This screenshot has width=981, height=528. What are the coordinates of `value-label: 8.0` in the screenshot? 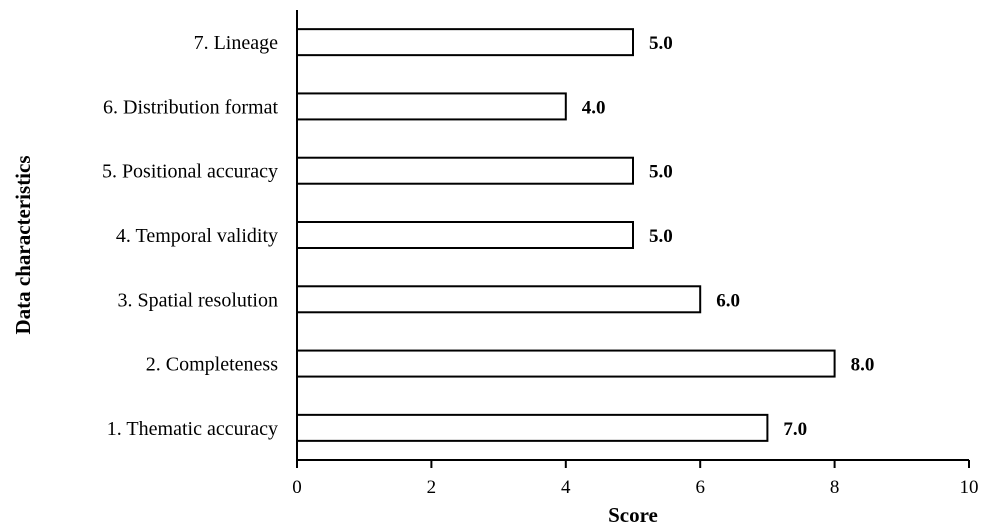 It's located at (863, 365).